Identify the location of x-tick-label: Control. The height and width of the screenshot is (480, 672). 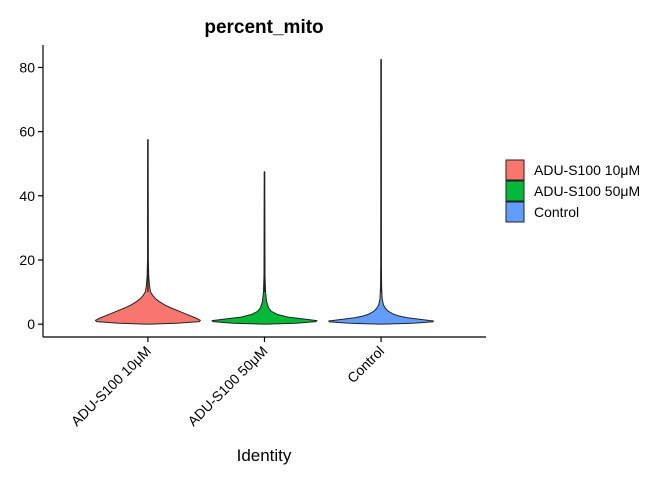
(365, 364).